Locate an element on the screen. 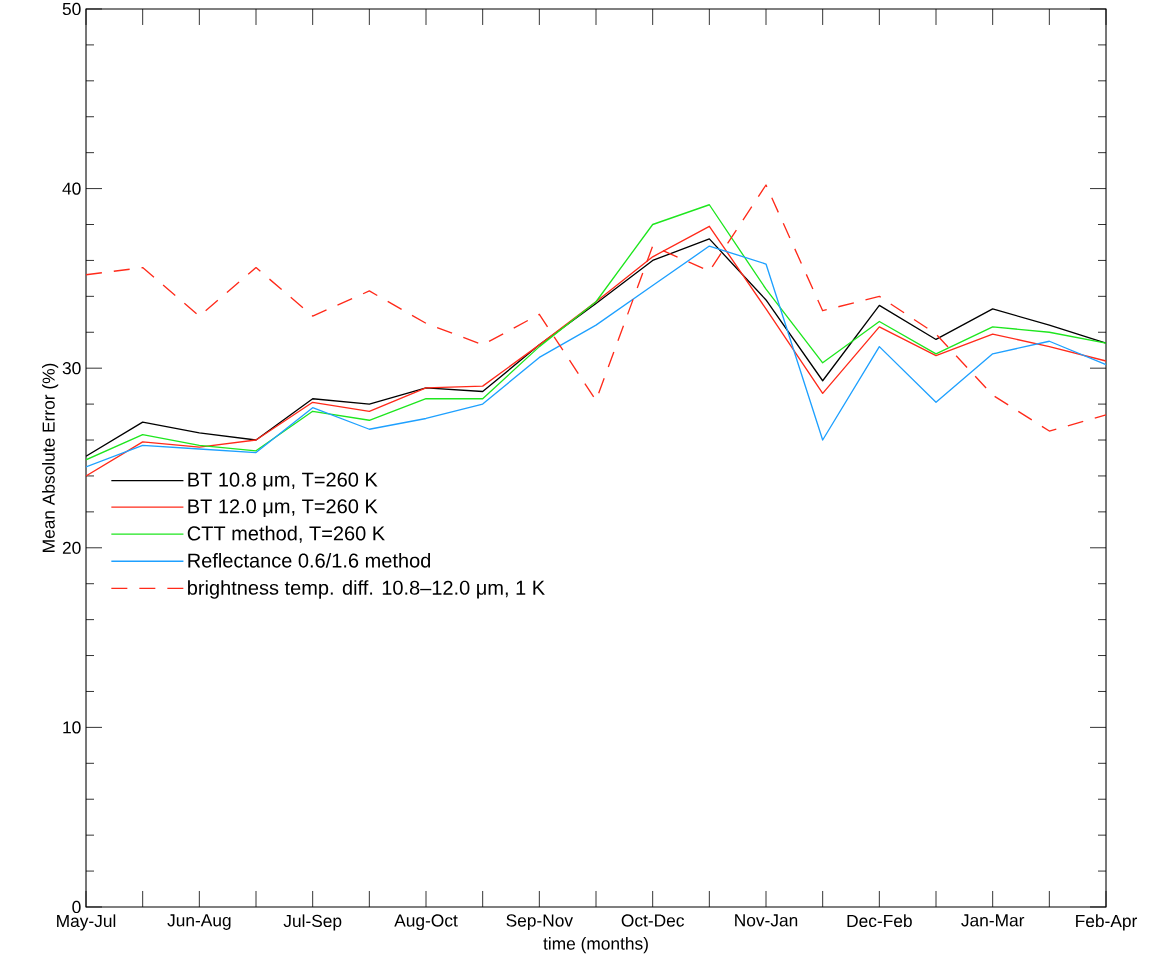 The height and width of the screenshot is (973, 1156). y-tick-label: 40 is located at coordinates (71, 188).